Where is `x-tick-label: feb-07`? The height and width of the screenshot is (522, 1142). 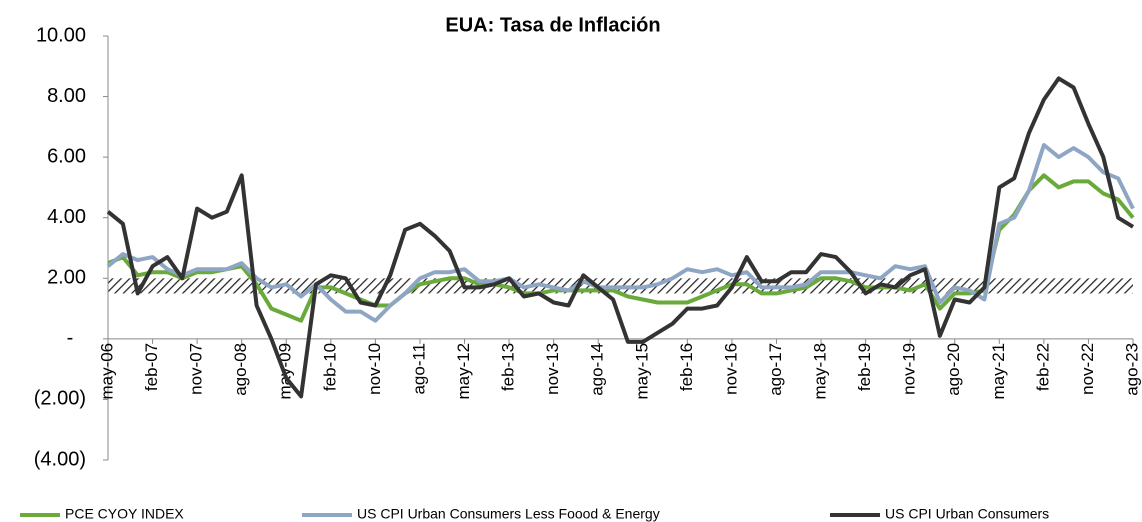
x-tick-label: feb-07 is located at coordinates (151, 367).